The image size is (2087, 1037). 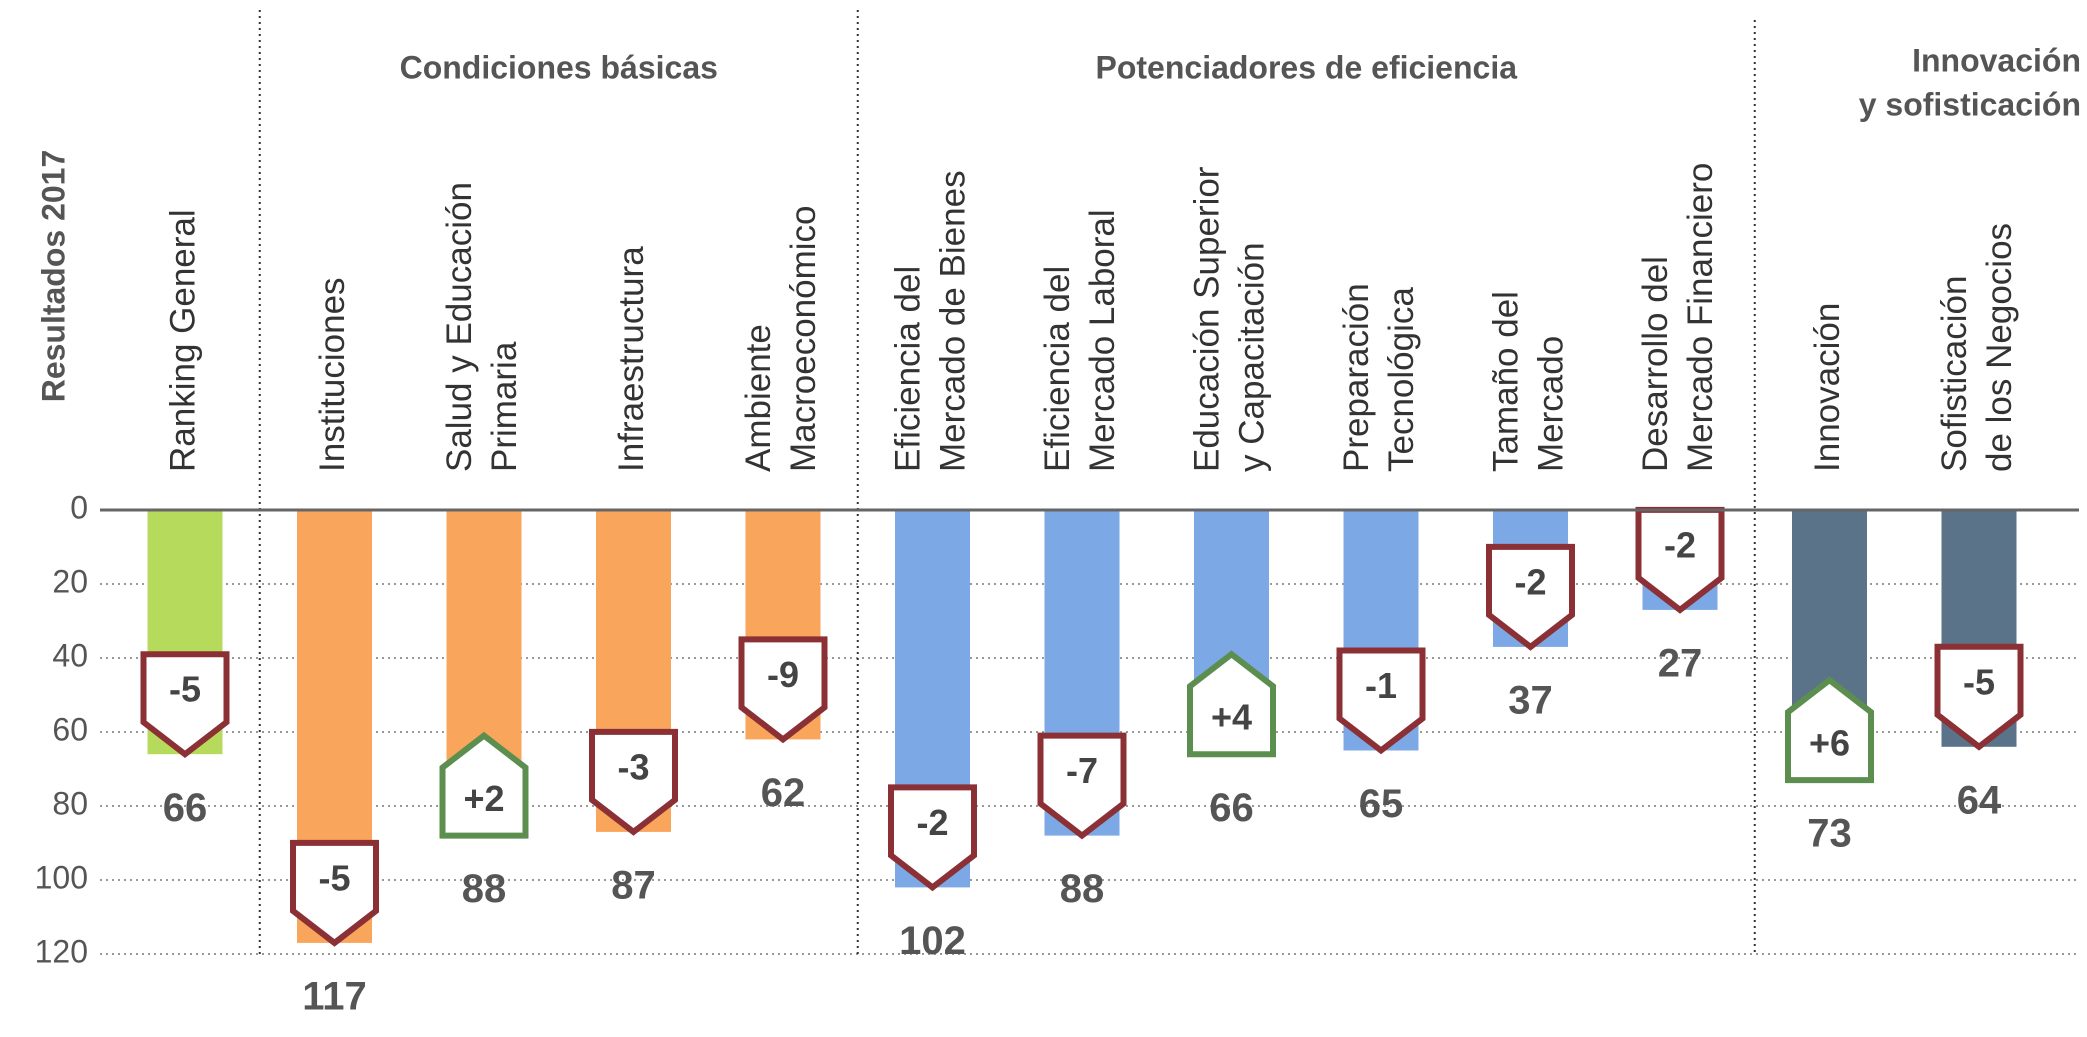 I want to click on change-label: +4, so click(x=1231, y=717).